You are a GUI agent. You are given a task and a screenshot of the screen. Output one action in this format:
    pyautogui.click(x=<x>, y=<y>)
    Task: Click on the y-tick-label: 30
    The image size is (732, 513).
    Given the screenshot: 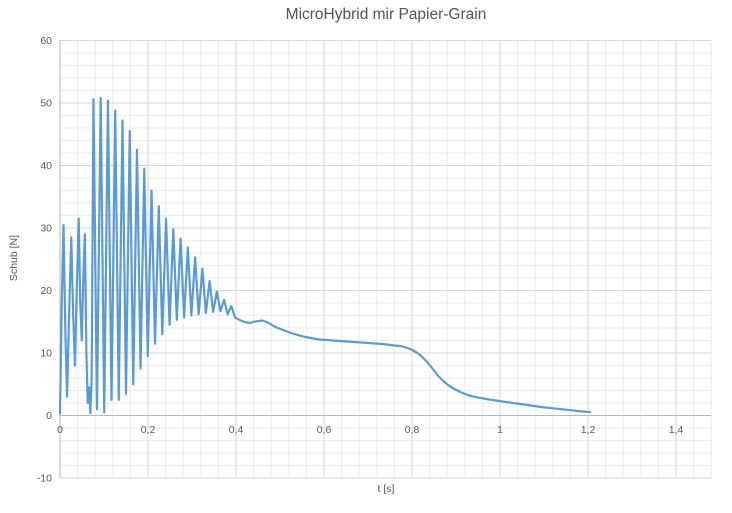 What is the action you would take?
    pyautogui.click(x=46, y=229)
    